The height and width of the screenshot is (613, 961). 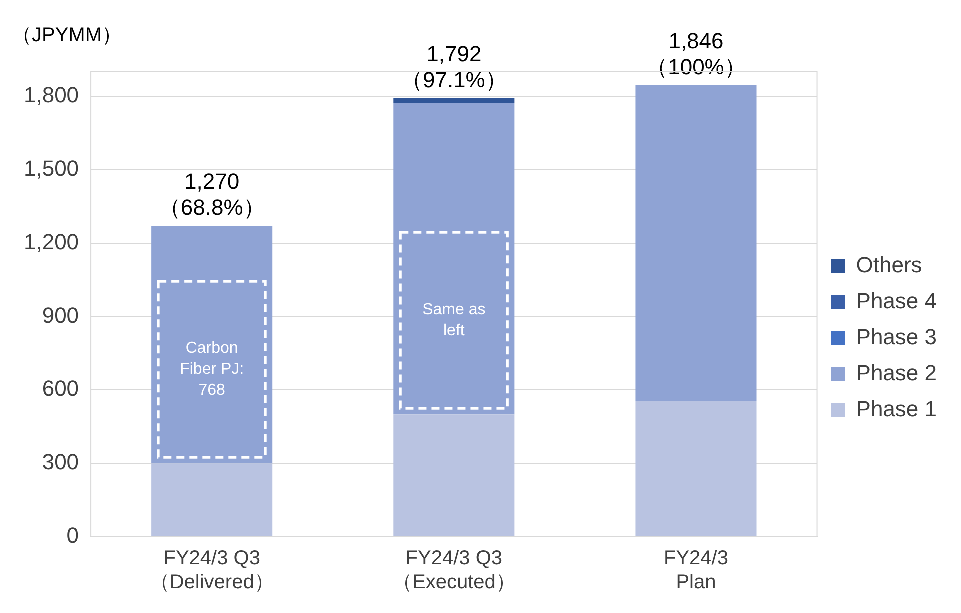 I want to click on annotation: Carbon Fiber PJ: 768, so click(x=212, y=369).